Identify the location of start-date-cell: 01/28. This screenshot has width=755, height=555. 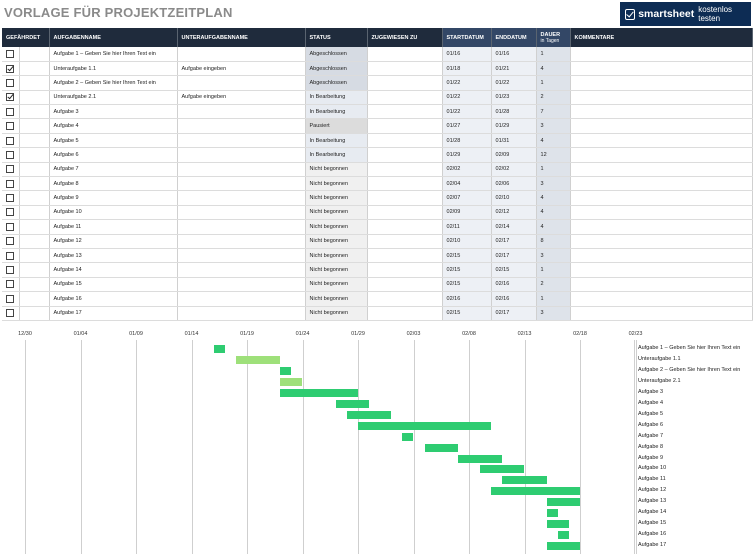
(467, 141).